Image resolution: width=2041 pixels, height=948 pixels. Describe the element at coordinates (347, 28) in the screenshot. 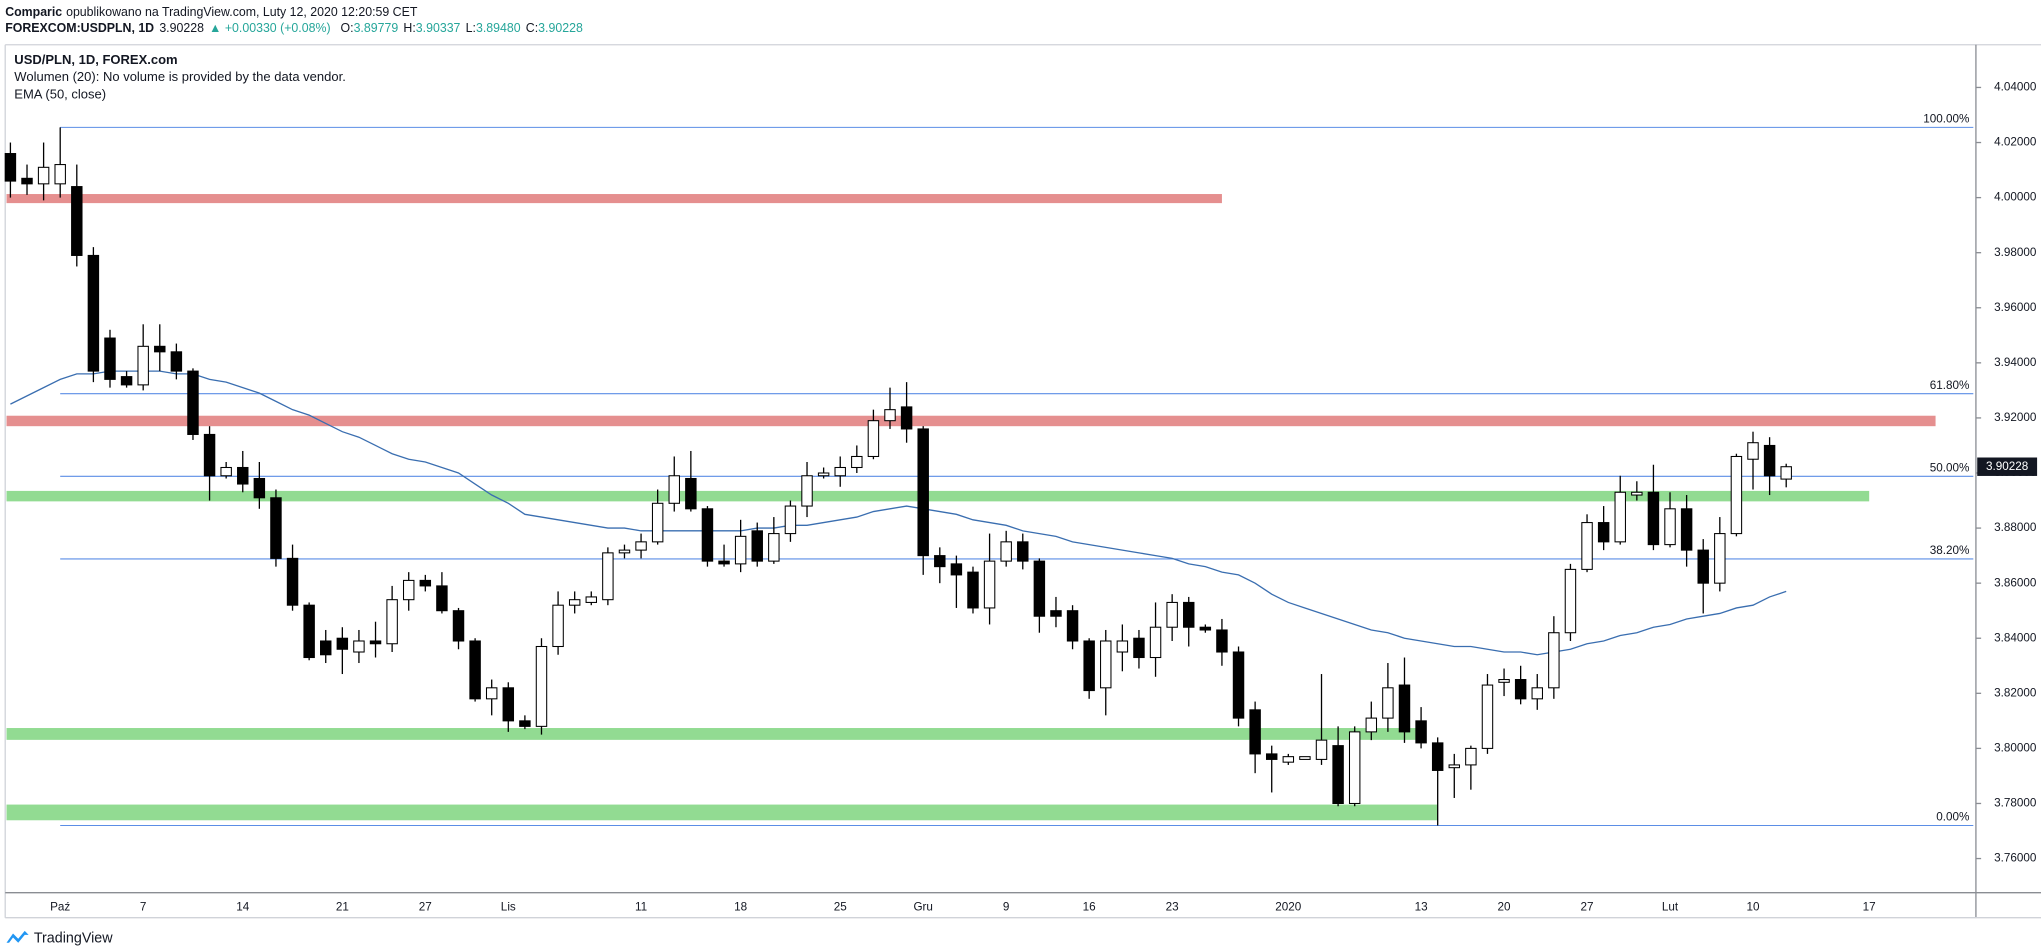

I see `ohlc-label: O:` at that location.